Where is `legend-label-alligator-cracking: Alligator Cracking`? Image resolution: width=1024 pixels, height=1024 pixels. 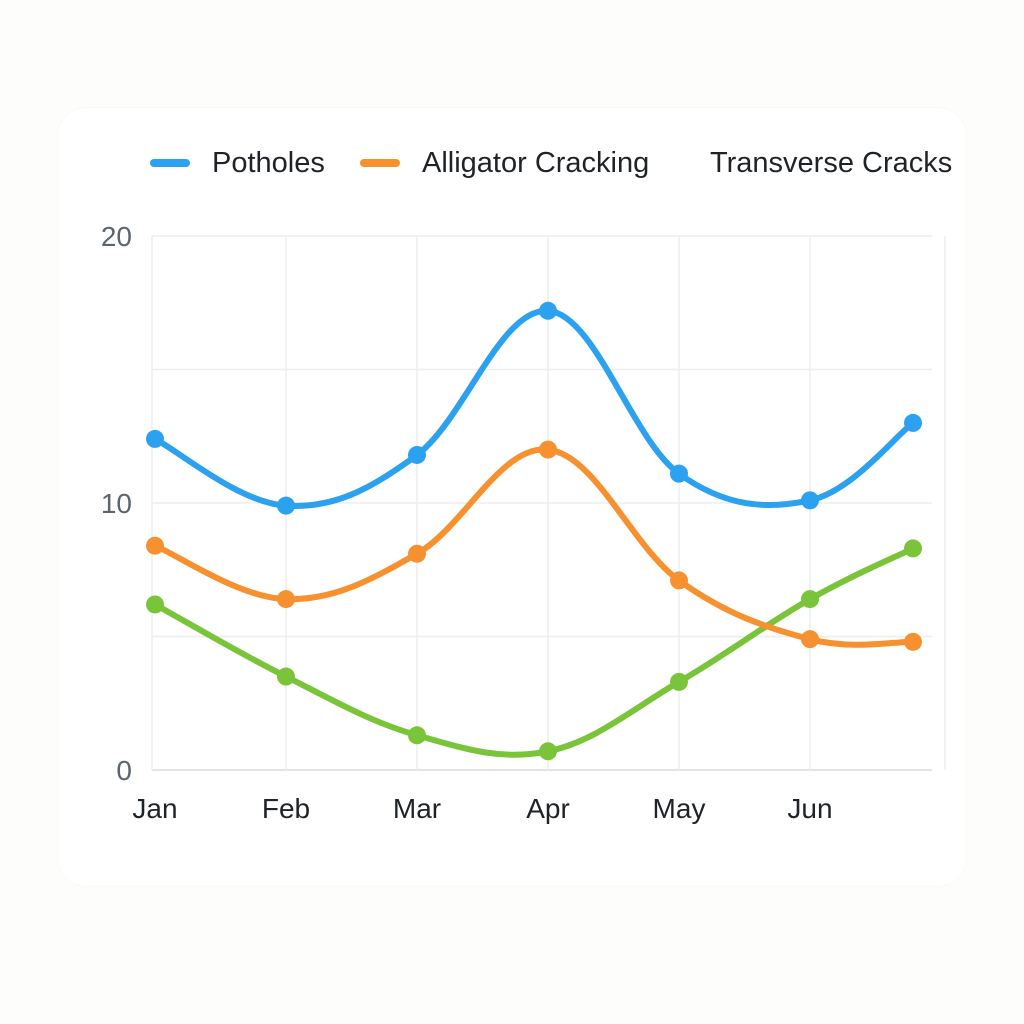
legend-label-alligator-cracking: Alligator Cracking is located at coordinates (536, 162).